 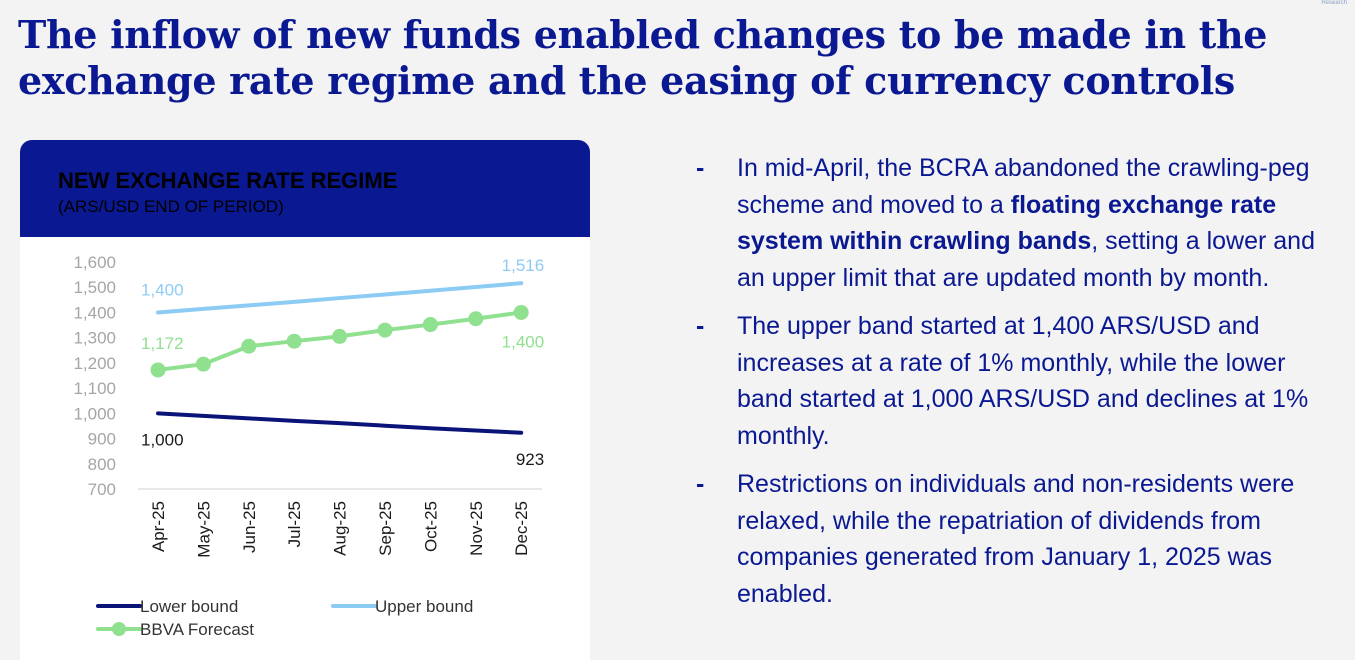 I want to click on y-tick-label: 1,600, so click(x=94, y=262).